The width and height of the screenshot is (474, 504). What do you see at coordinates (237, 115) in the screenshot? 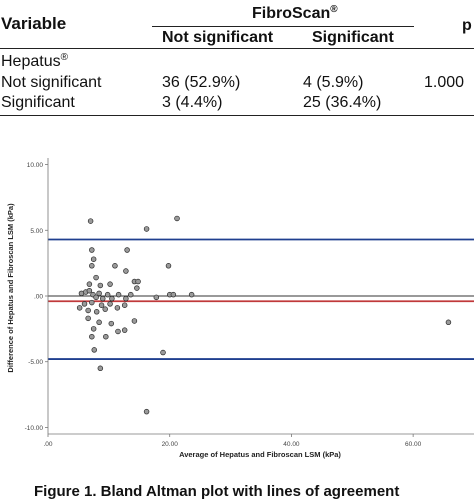
I see `table-bottom-rule` at bounding box center [237, 115].